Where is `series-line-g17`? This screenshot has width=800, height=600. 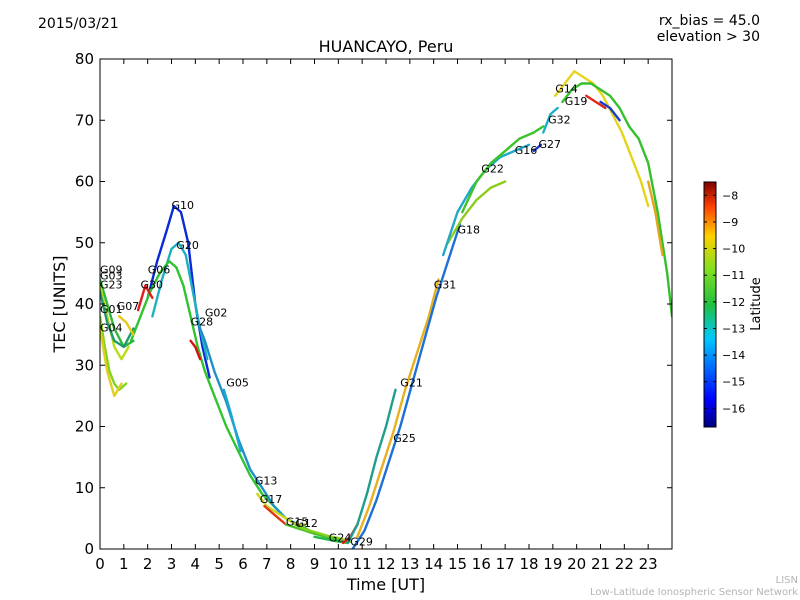
series-line-g17 is located at coordinates (275, 515).